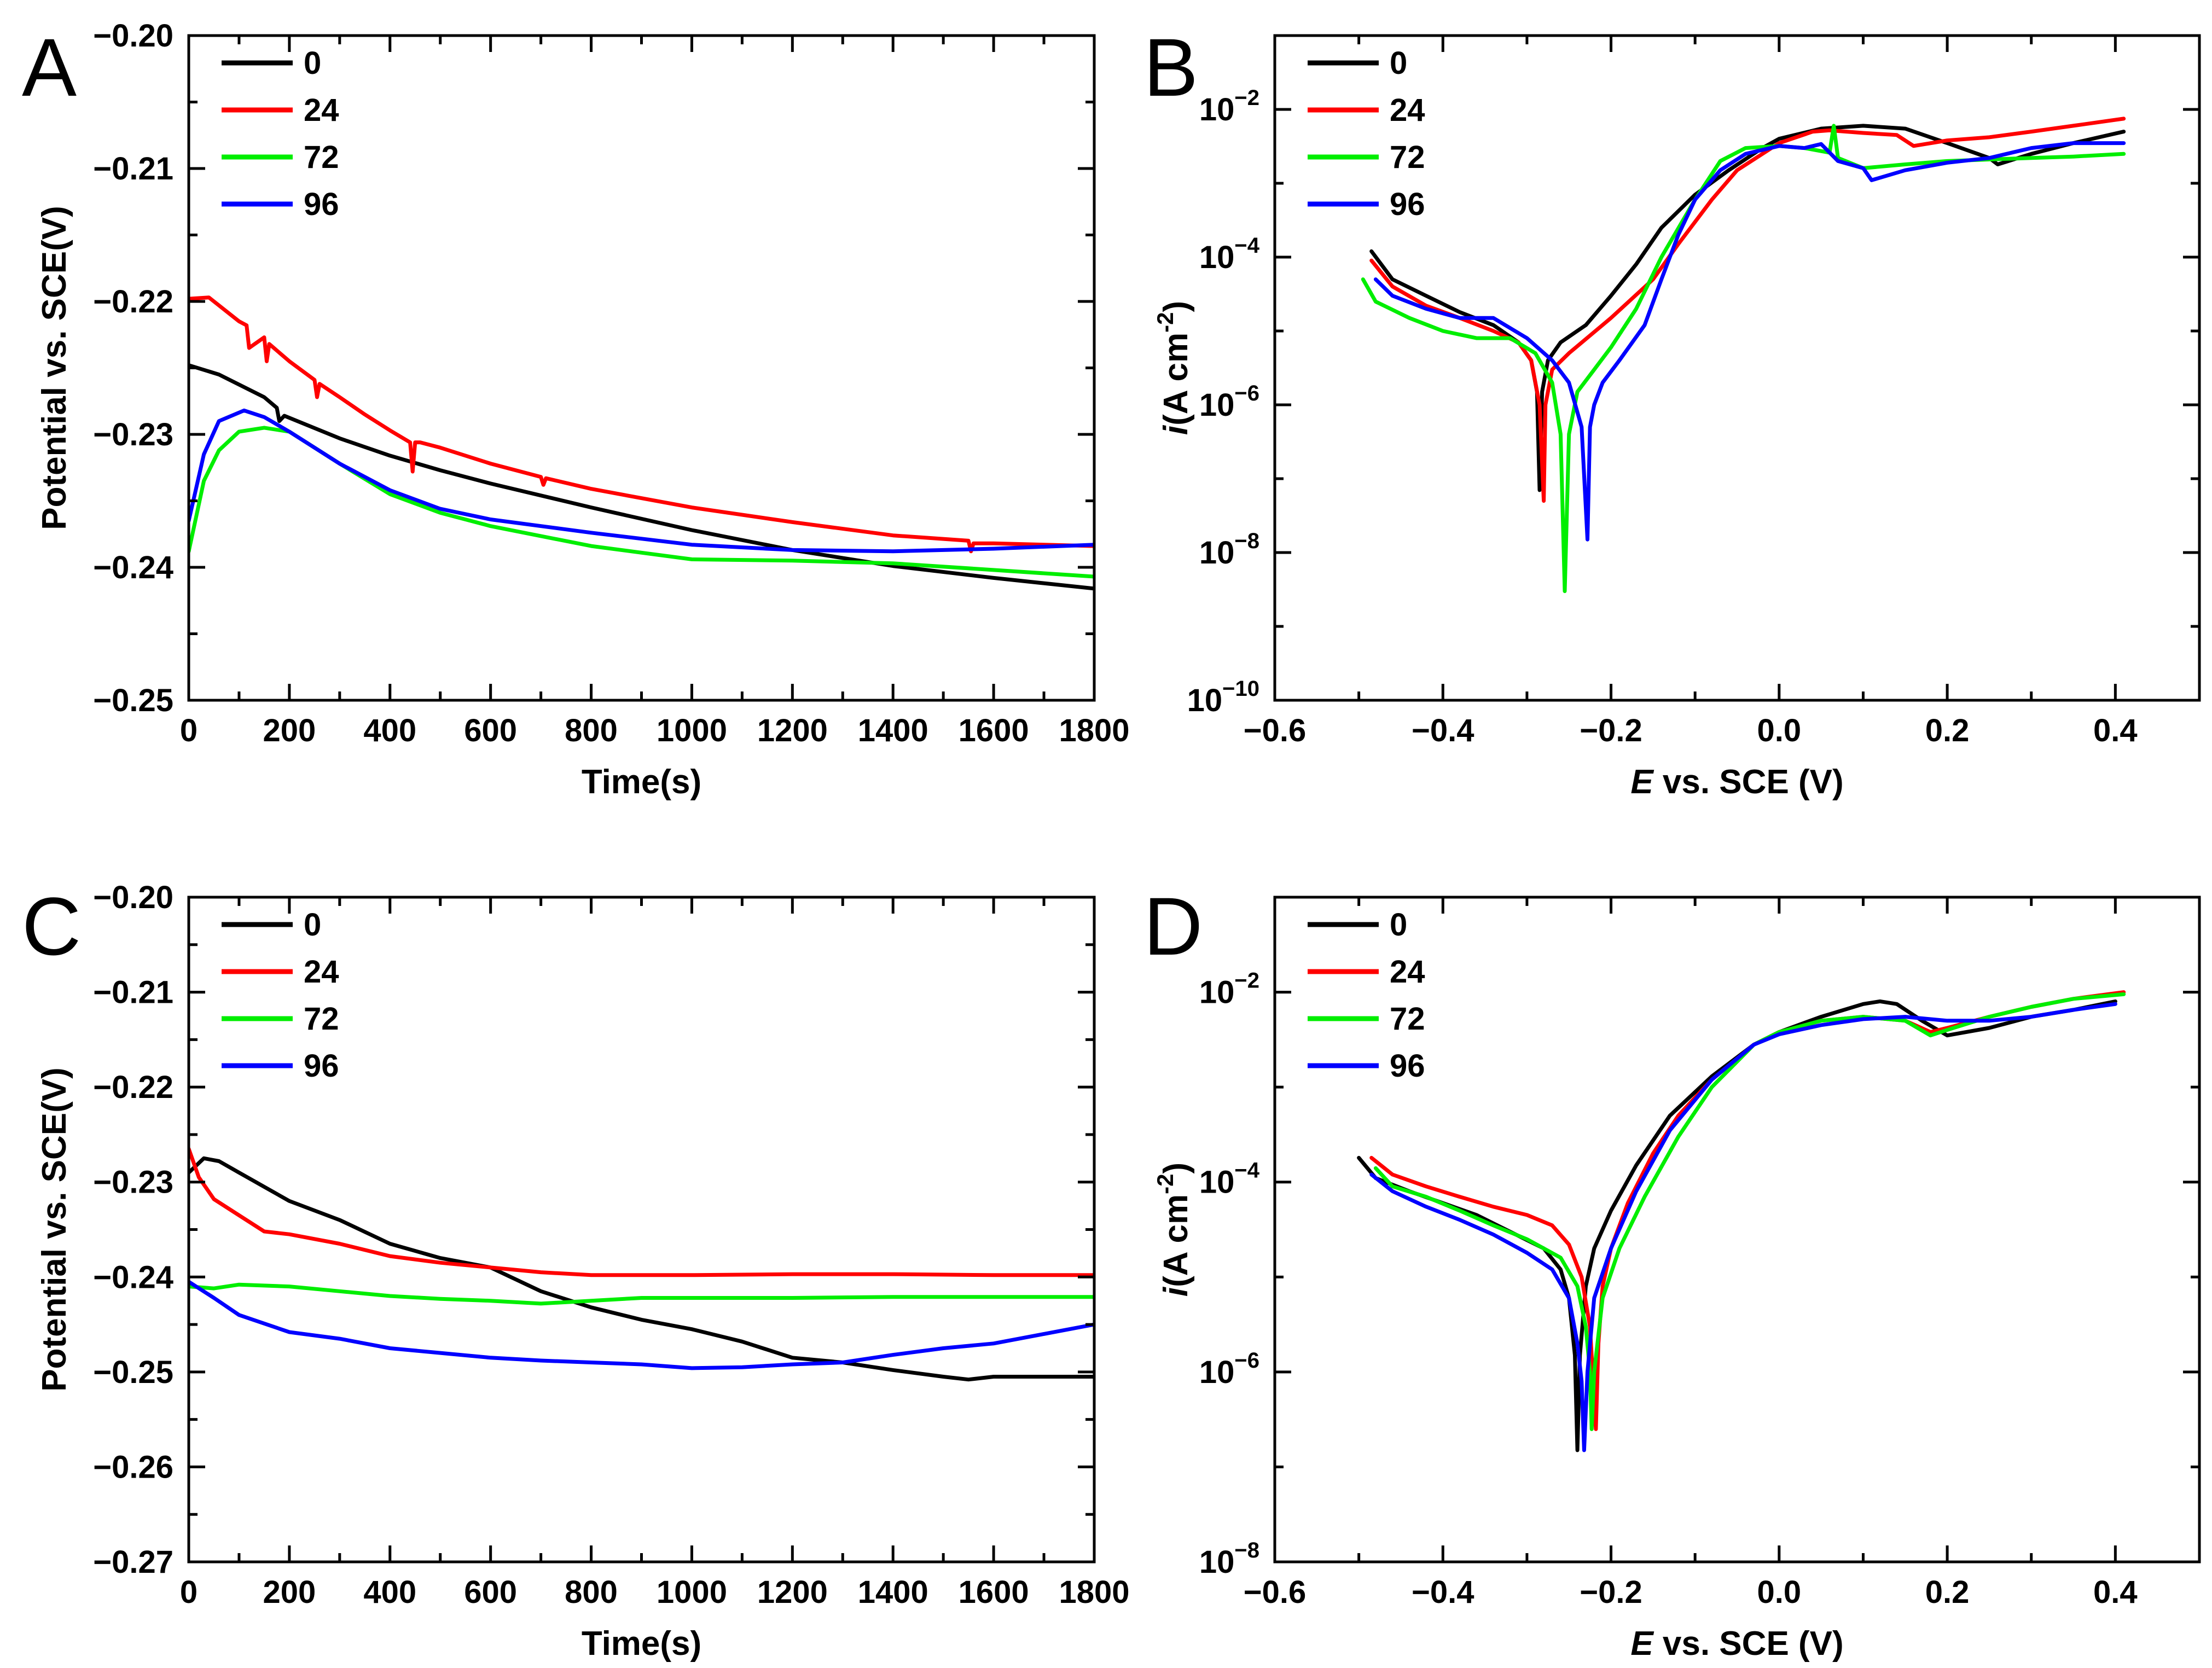 This screenshot has width=2212, height=1668. I want to click on y-tick-label: 10⁻¹⁰, so click(1223, 697).